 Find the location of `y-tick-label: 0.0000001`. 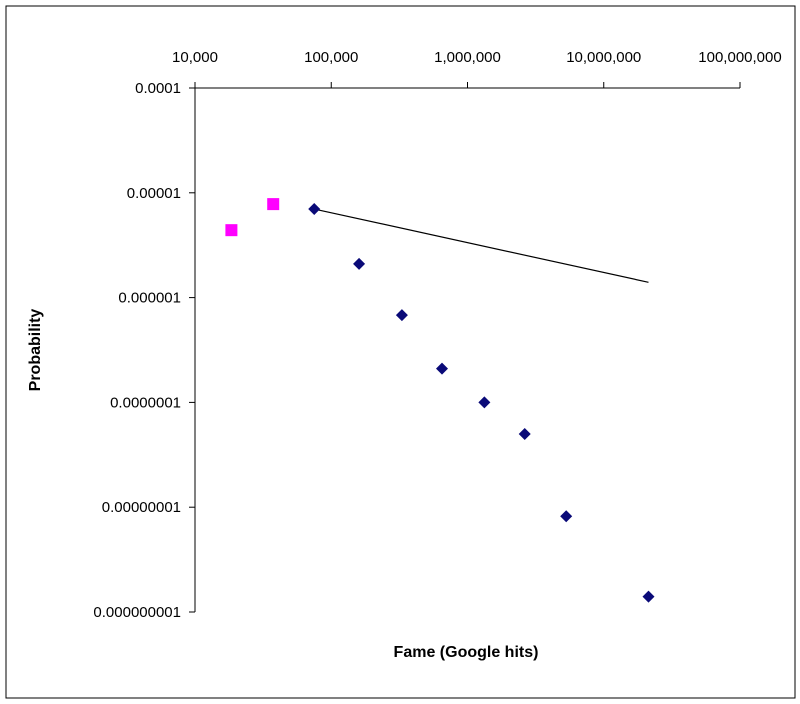

y-tick-label: 0.0000001 is located at coordinates (145, 402).